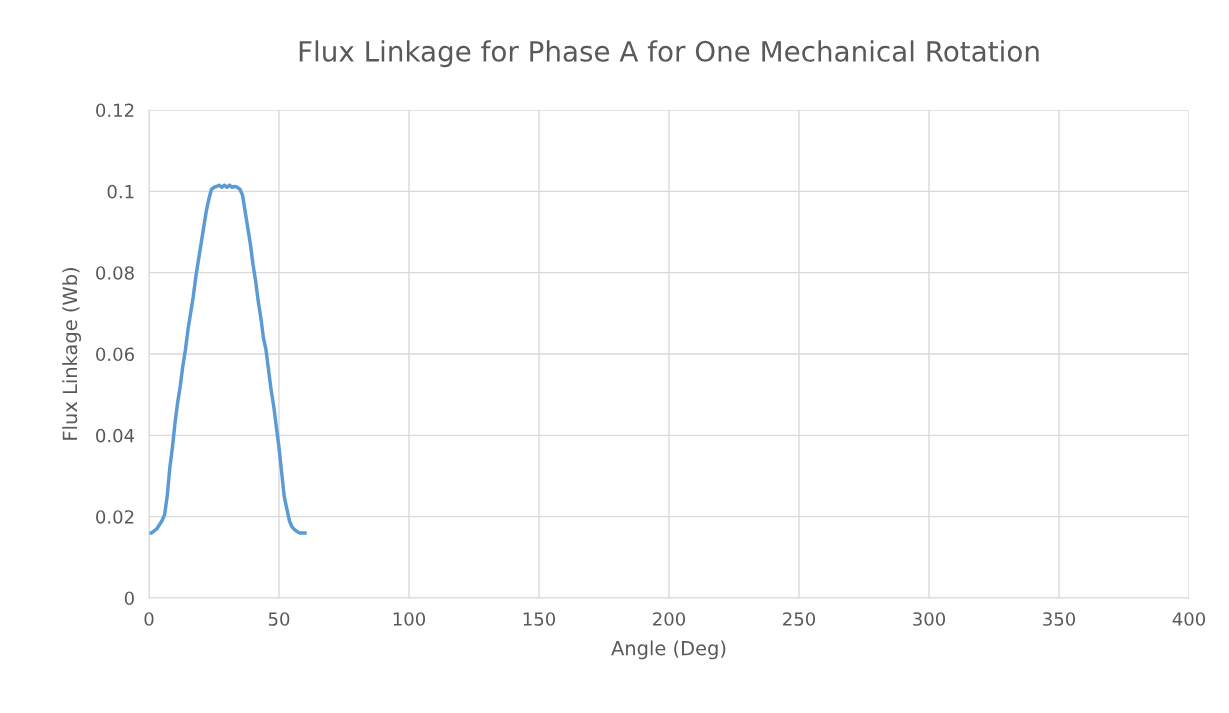 The width and height of the screenshot is (1229, 713). What do you see at coordinates (120, 191) in the screenshot?
I see `y-tick-label: 0.1` at bounding box center [120, 191].